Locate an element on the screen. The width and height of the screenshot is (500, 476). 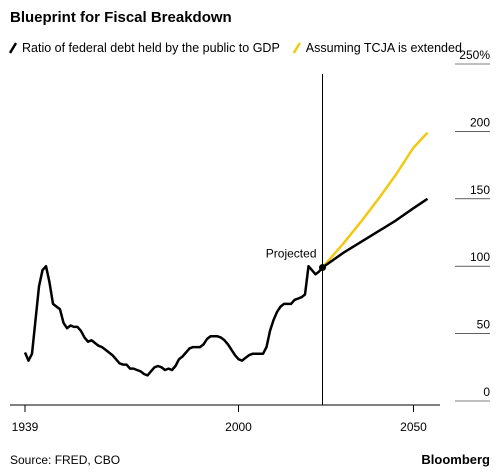
annotation: Projected is located at coordinates (291, 254).